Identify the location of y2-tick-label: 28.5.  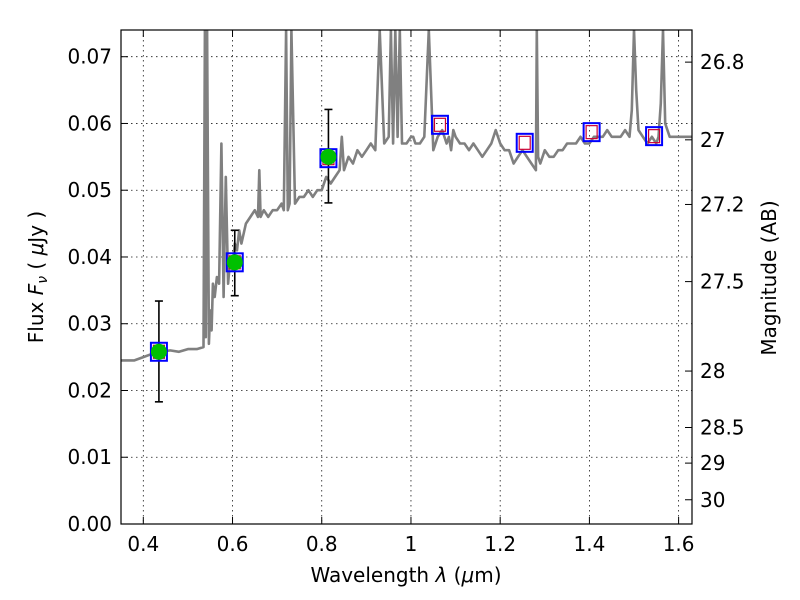
(722, 428).